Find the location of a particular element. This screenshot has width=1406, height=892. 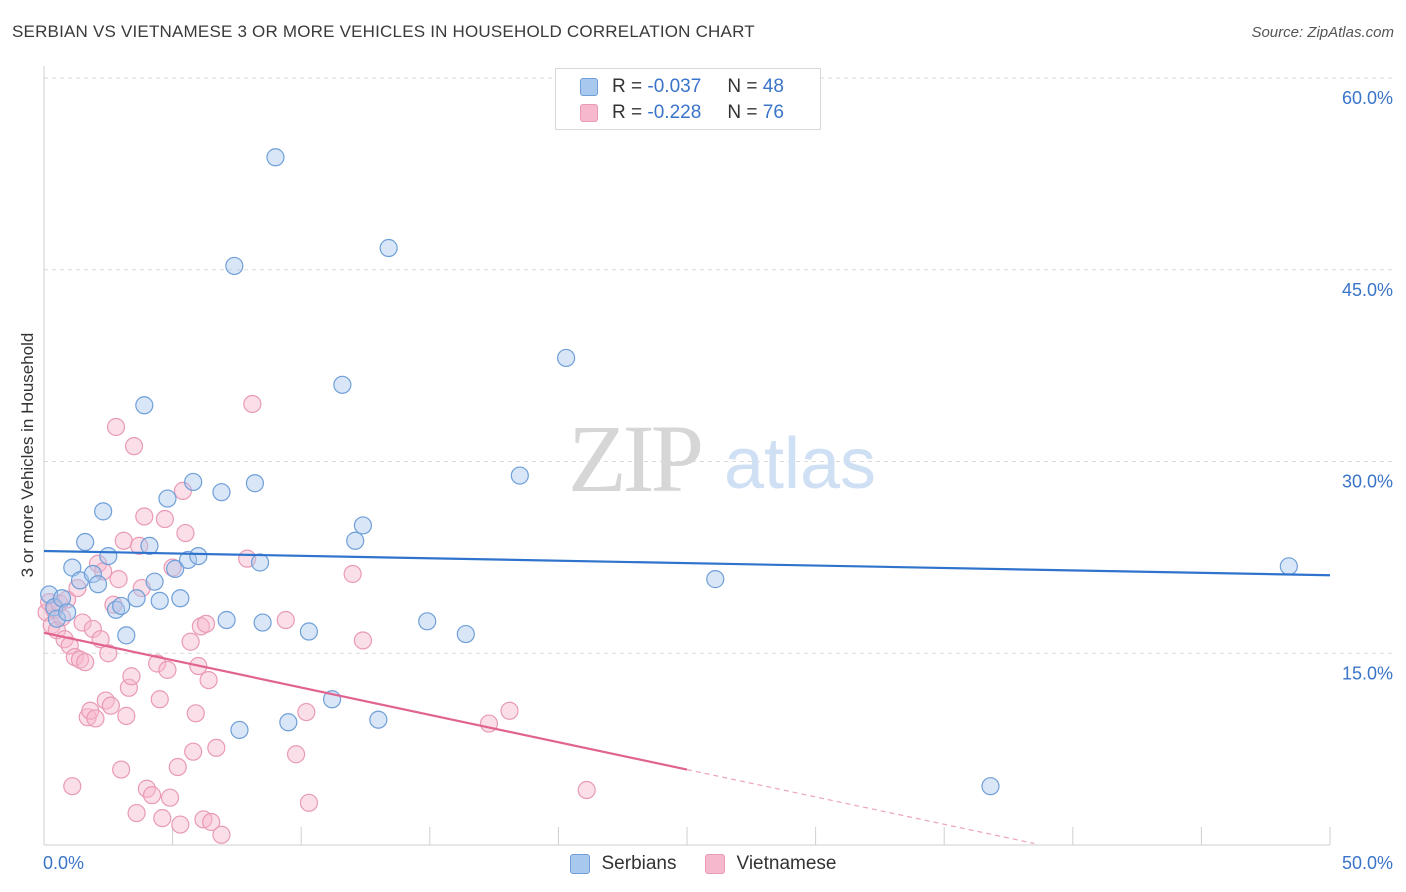

vietnamese-swatch is located at coordinates (714, 864).